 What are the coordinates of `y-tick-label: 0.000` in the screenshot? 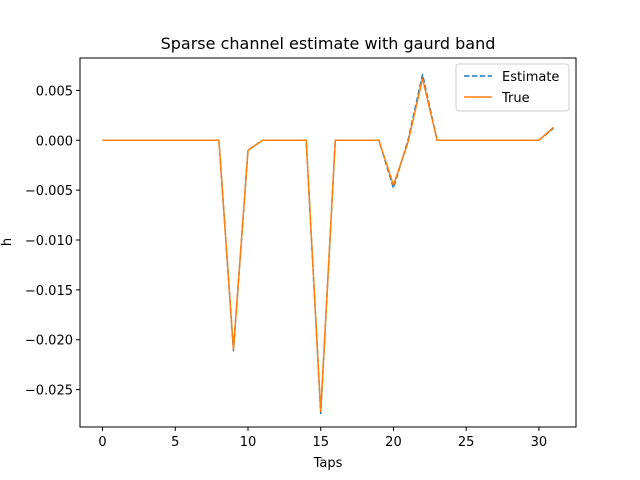 It's located at (54, 141).